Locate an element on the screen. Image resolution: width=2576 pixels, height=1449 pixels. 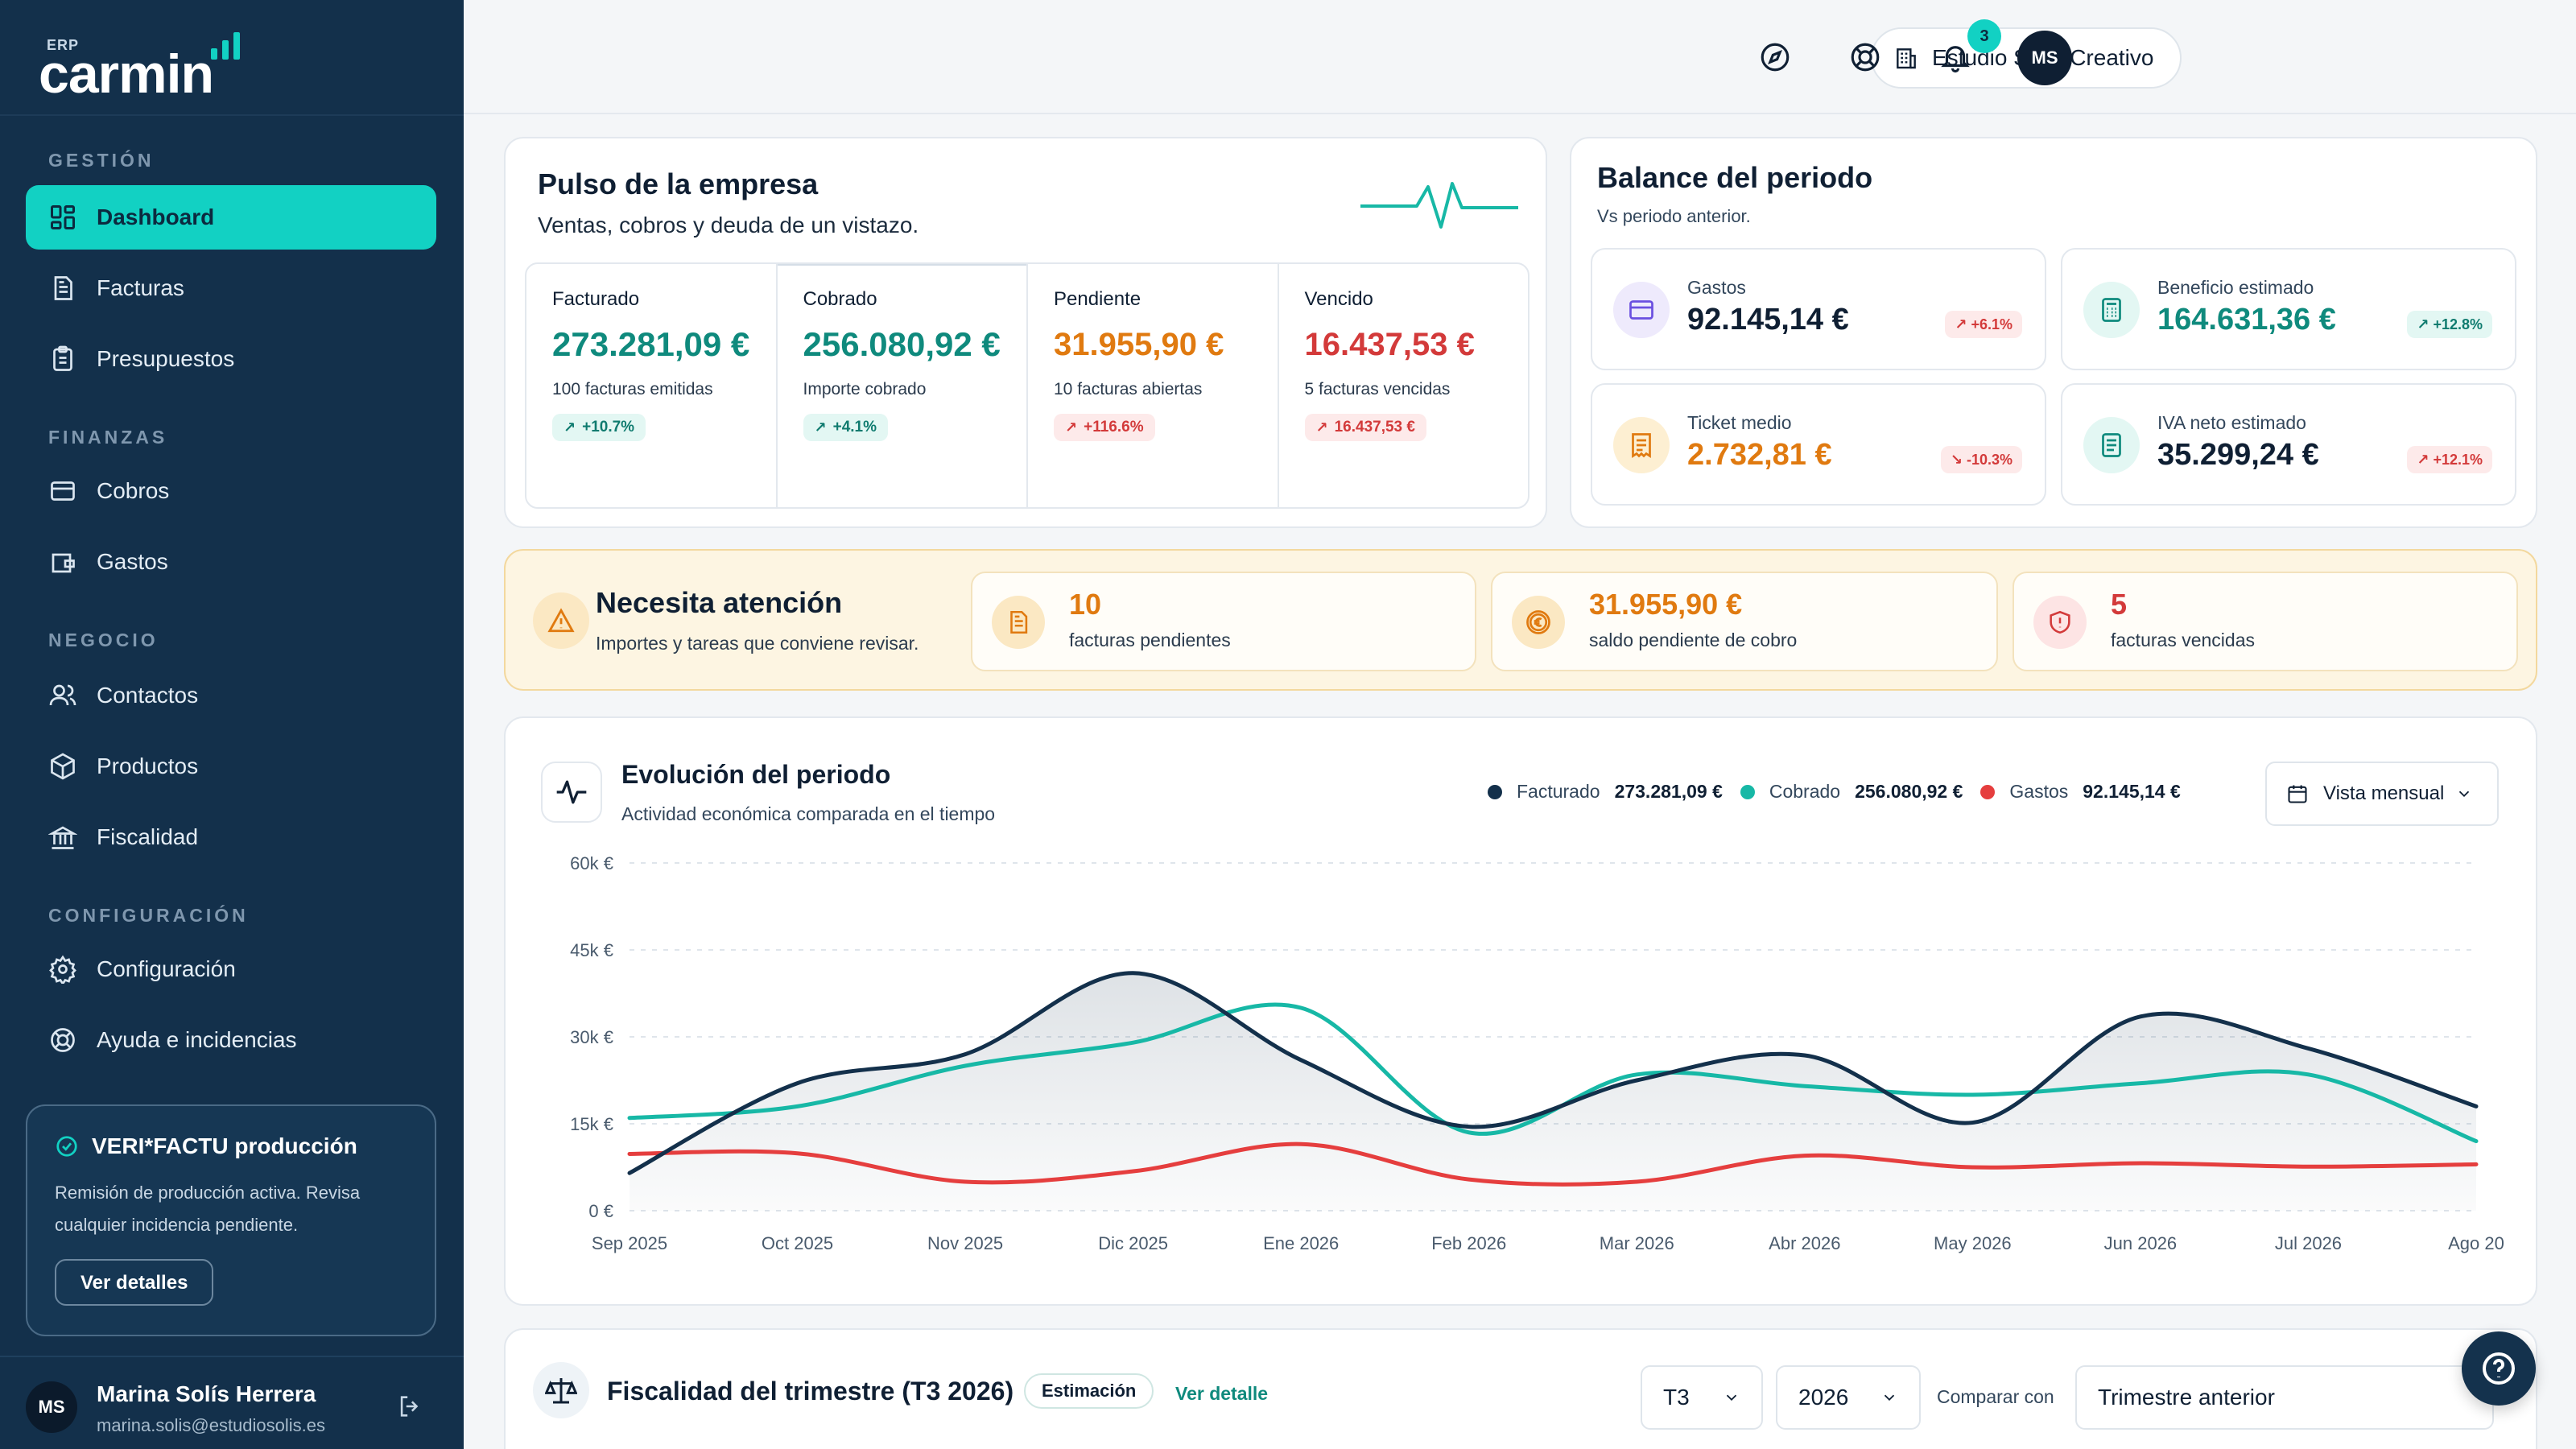
lifebuoy-icon is located at coordinates (1865, 57).